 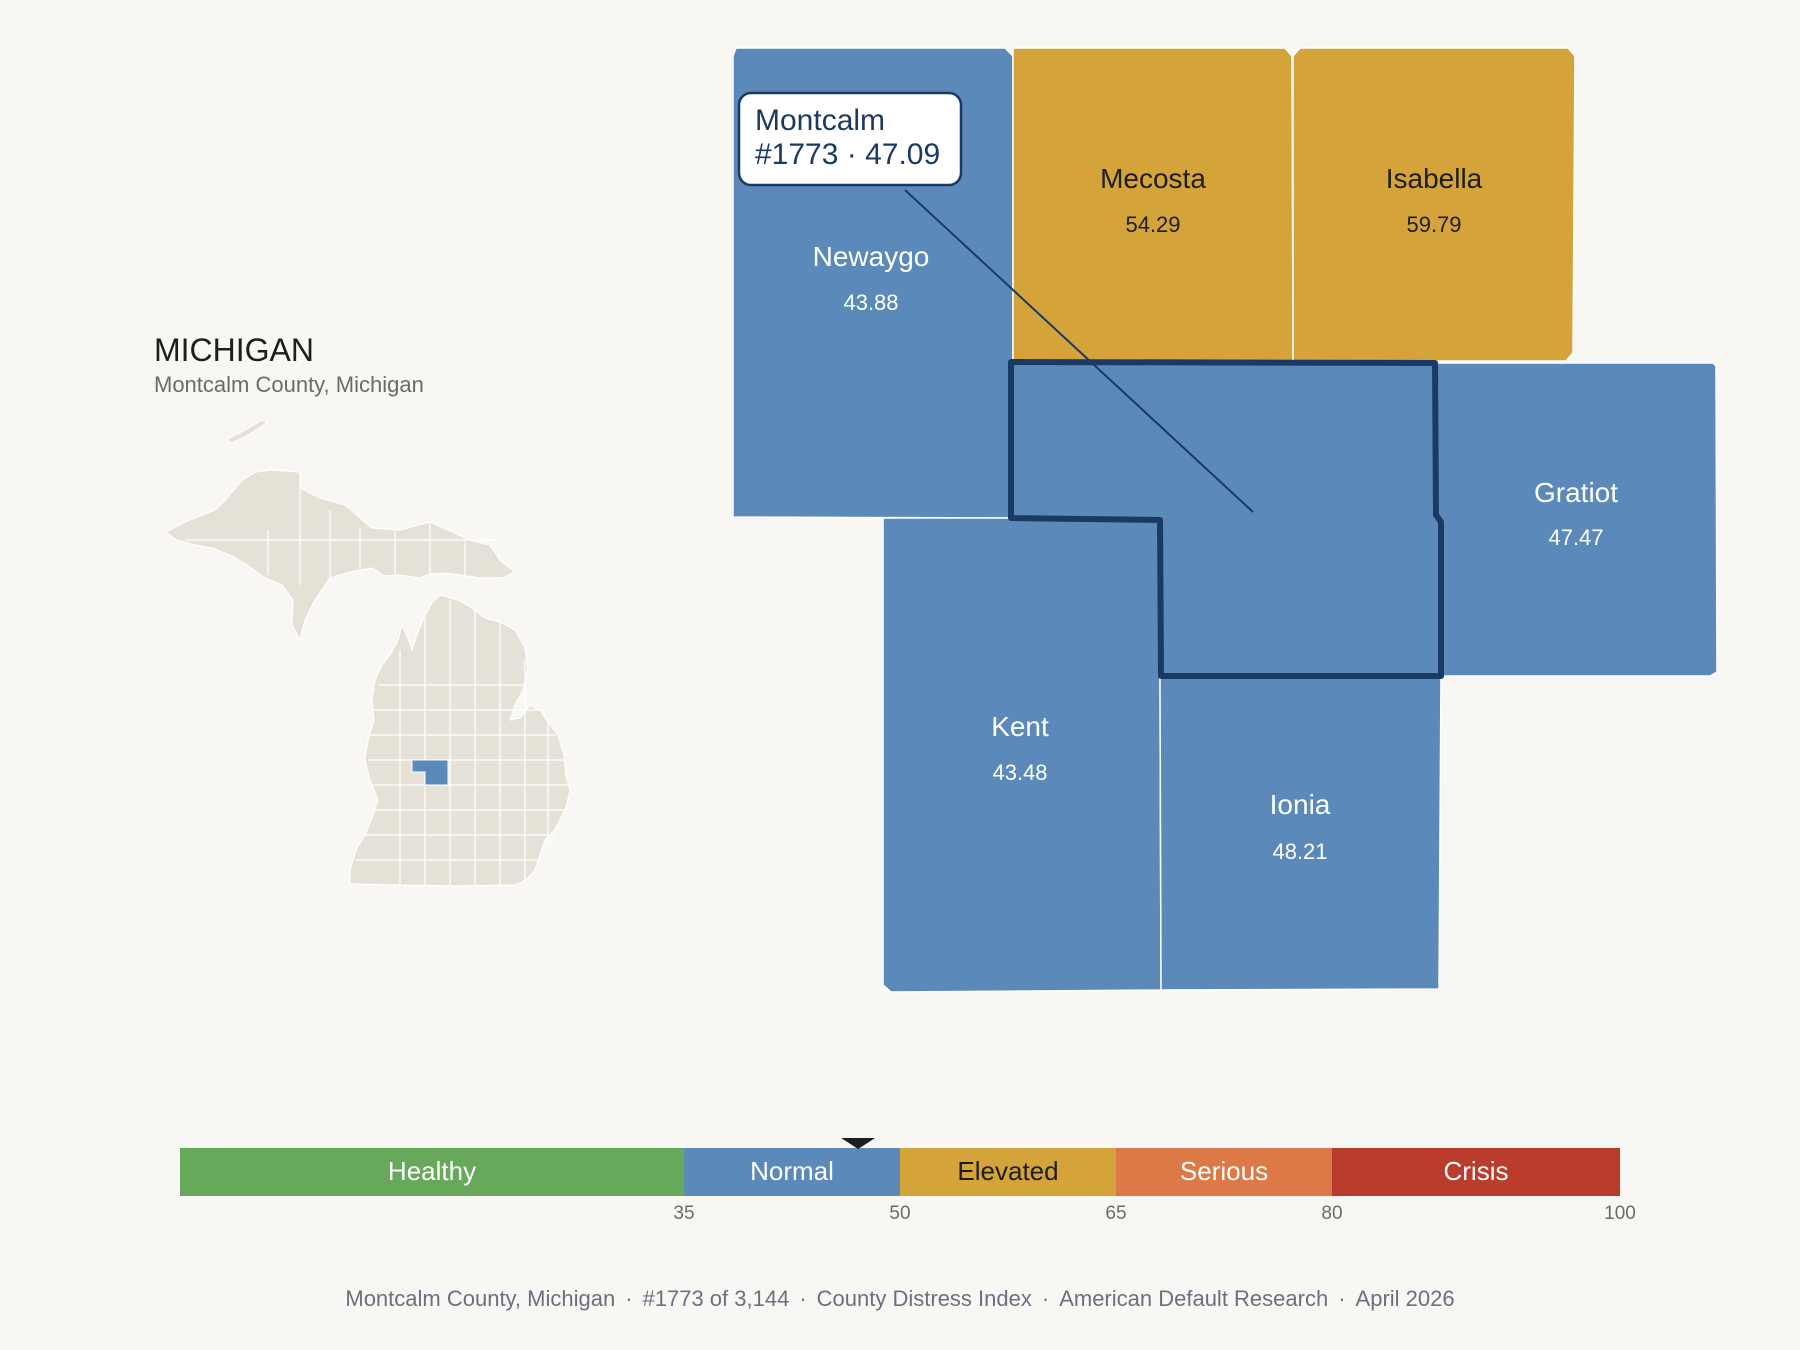 I want to click on footer-index: County Distress Index, so click(x=924, y=1298).